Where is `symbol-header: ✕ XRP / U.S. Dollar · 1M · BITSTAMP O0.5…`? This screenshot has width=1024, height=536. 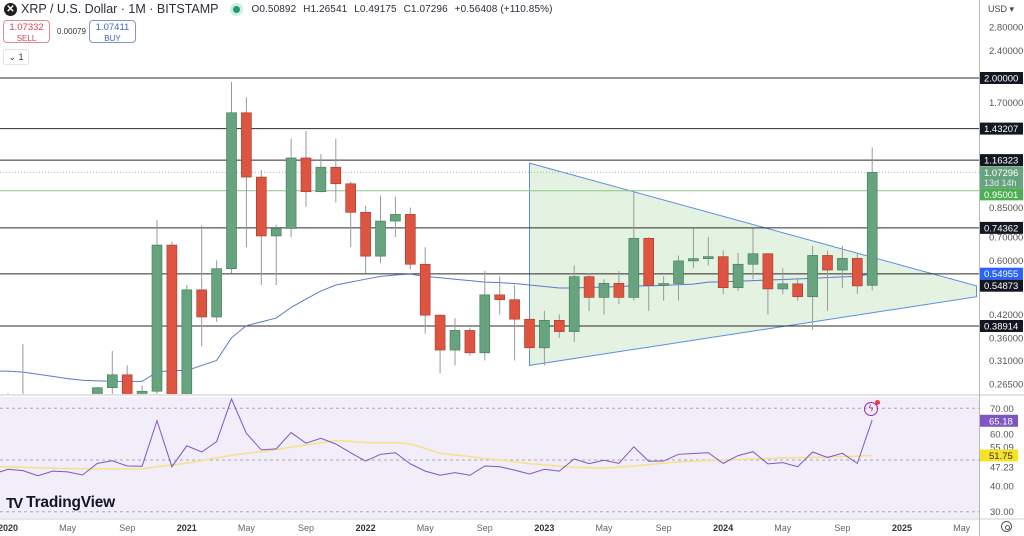
symbol-header: ✕ XRP / U.S. Dollar · 1M · BITSTAMP O0.5… is located at coordinates (280, 9).